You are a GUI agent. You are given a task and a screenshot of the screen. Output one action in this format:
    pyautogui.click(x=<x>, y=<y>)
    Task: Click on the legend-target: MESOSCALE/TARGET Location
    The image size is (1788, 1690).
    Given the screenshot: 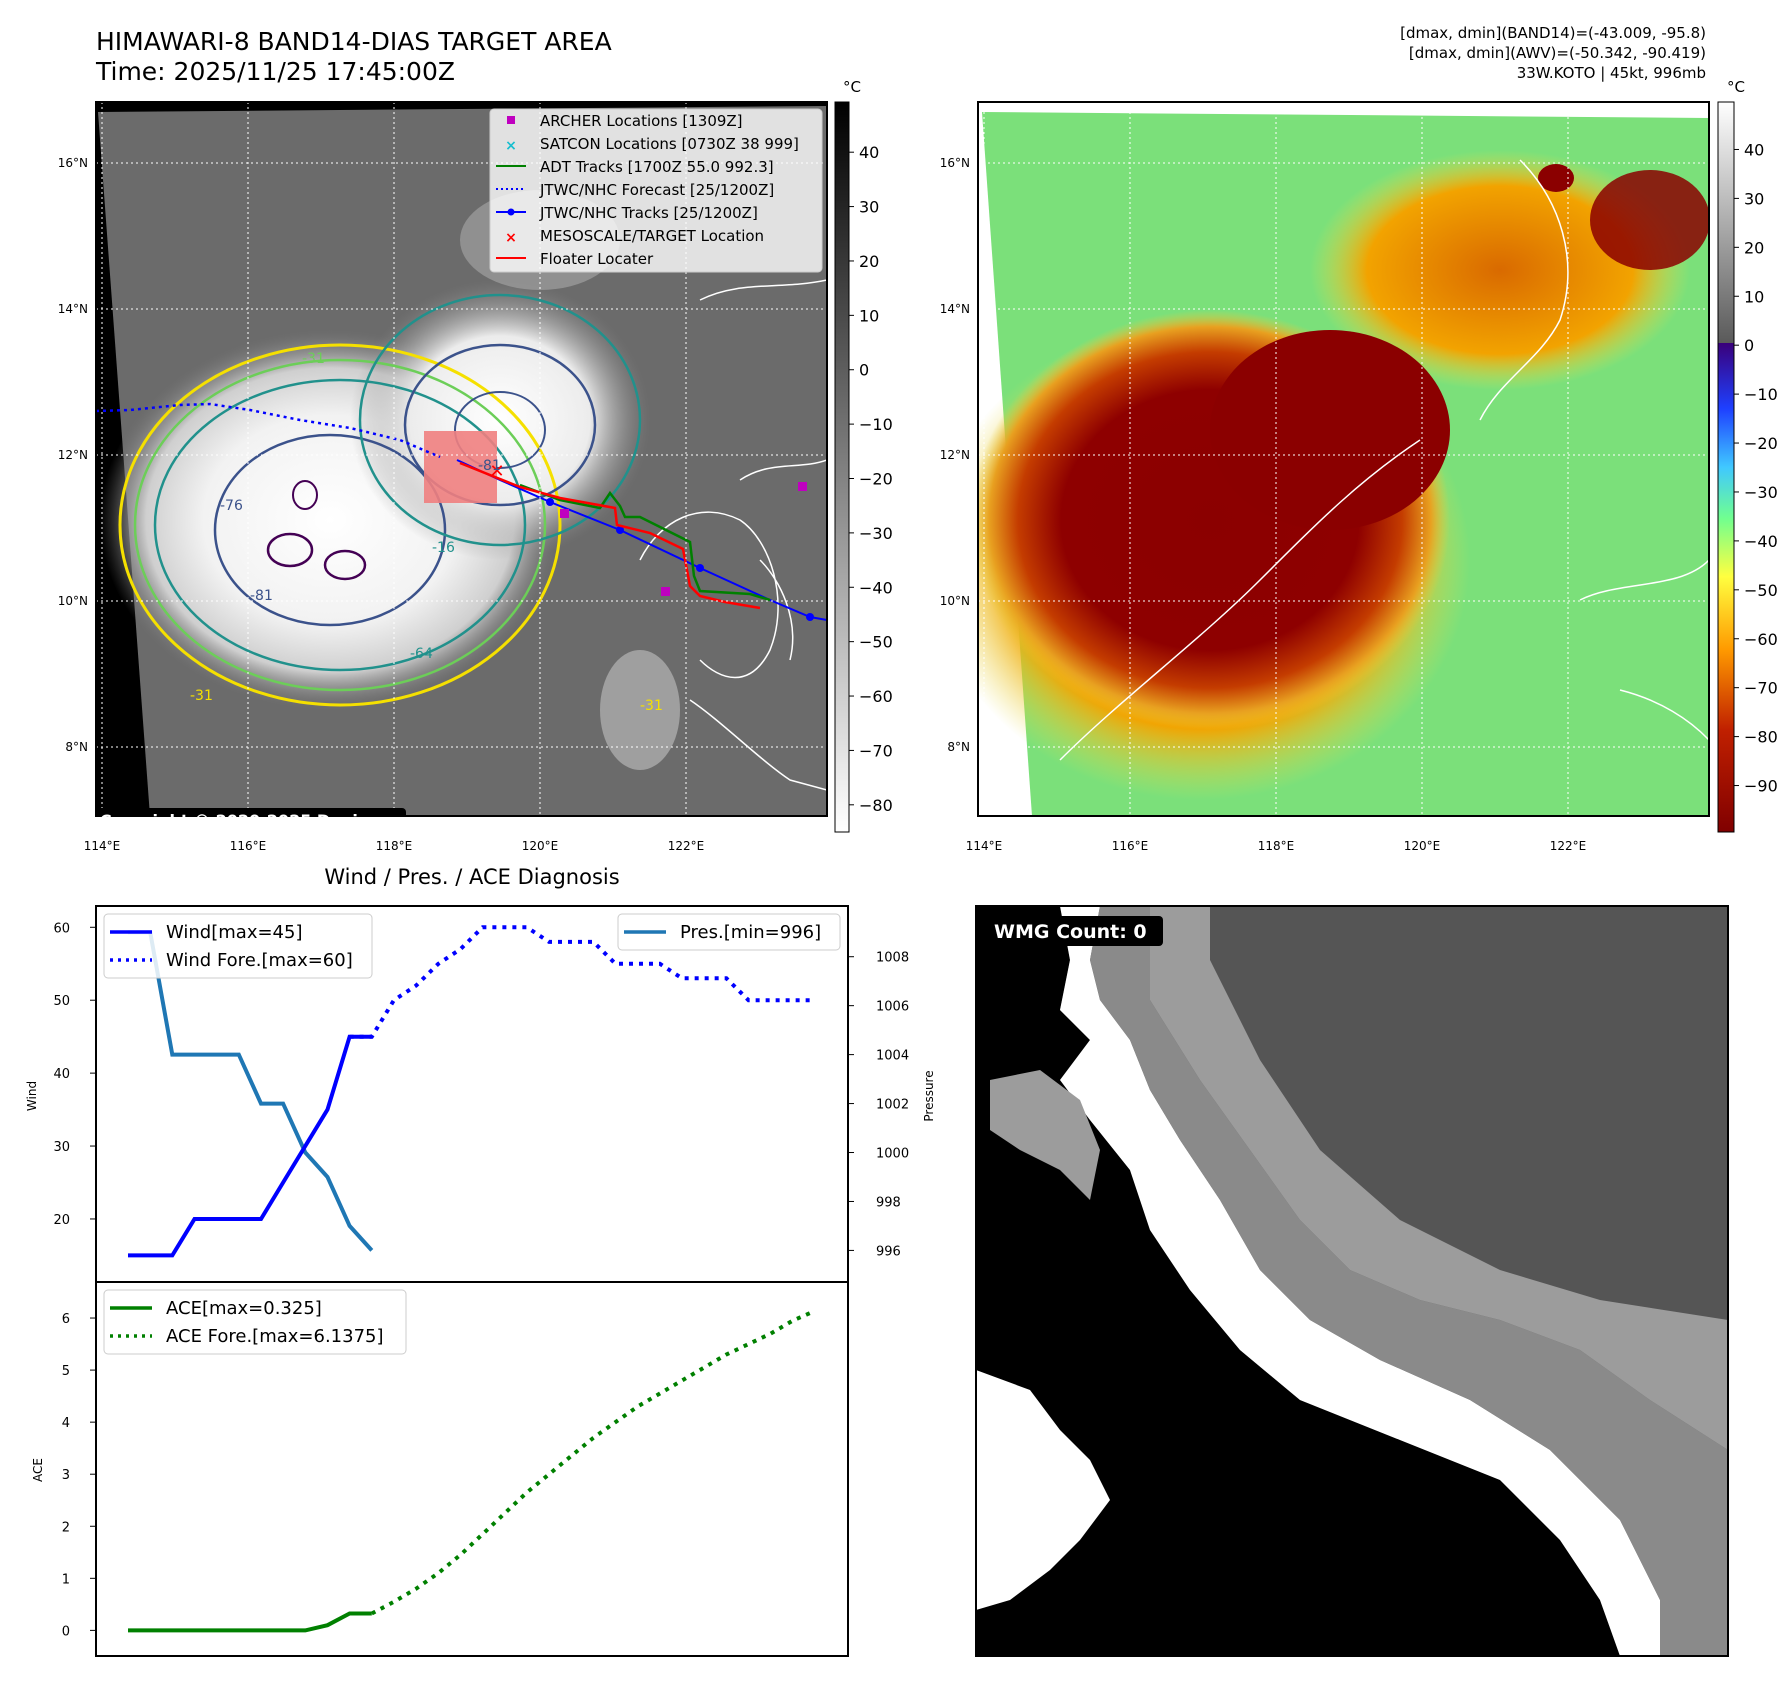 What is the action you would take?
    pyautogui.click(x=652, y=236)
    